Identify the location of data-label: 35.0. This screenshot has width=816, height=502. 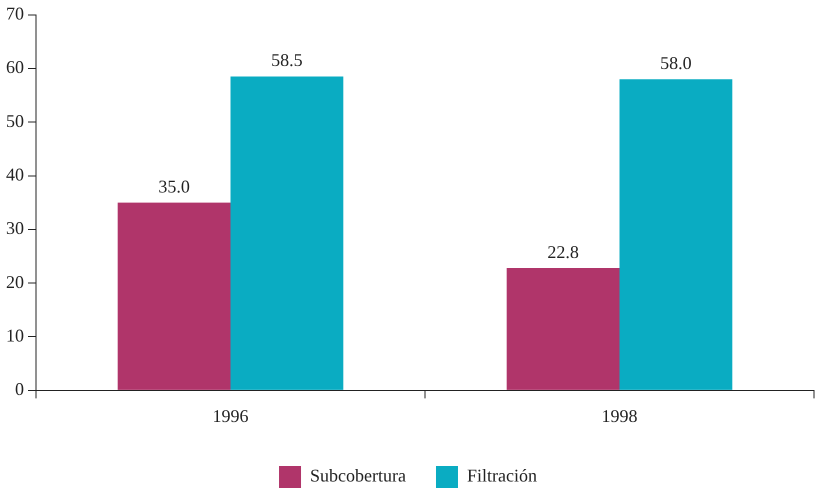
(174, 186).